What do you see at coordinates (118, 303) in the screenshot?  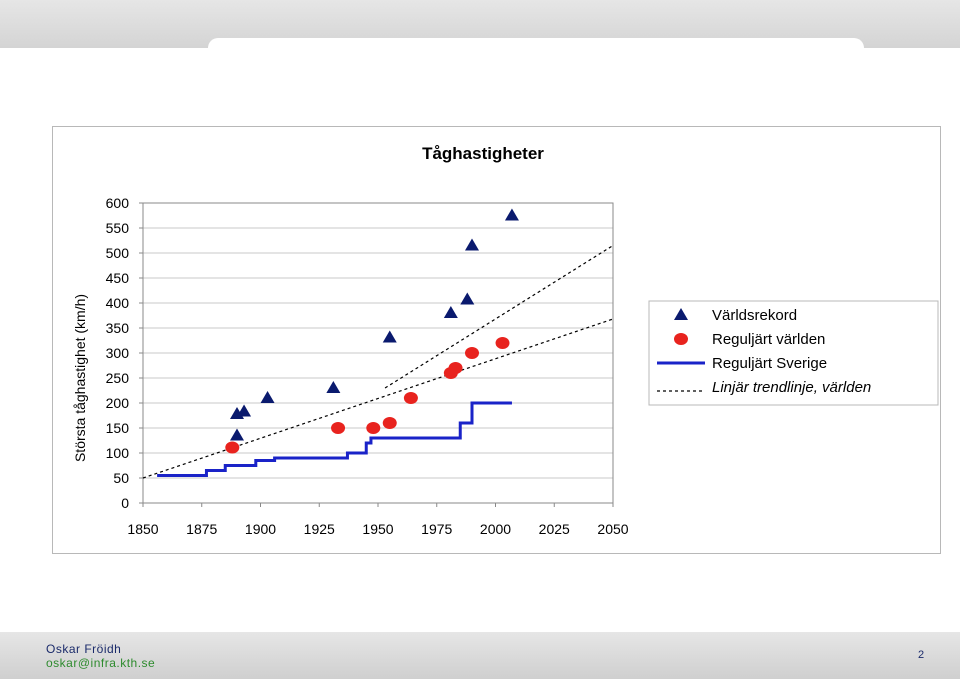 I see `y-tick-label: 400` at bounding box center [118, 303].